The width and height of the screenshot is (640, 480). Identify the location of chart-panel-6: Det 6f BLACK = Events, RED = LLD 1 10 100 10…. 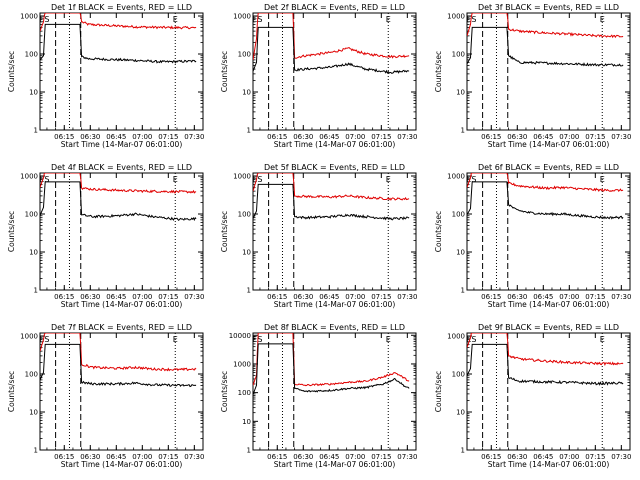
(532, 236).